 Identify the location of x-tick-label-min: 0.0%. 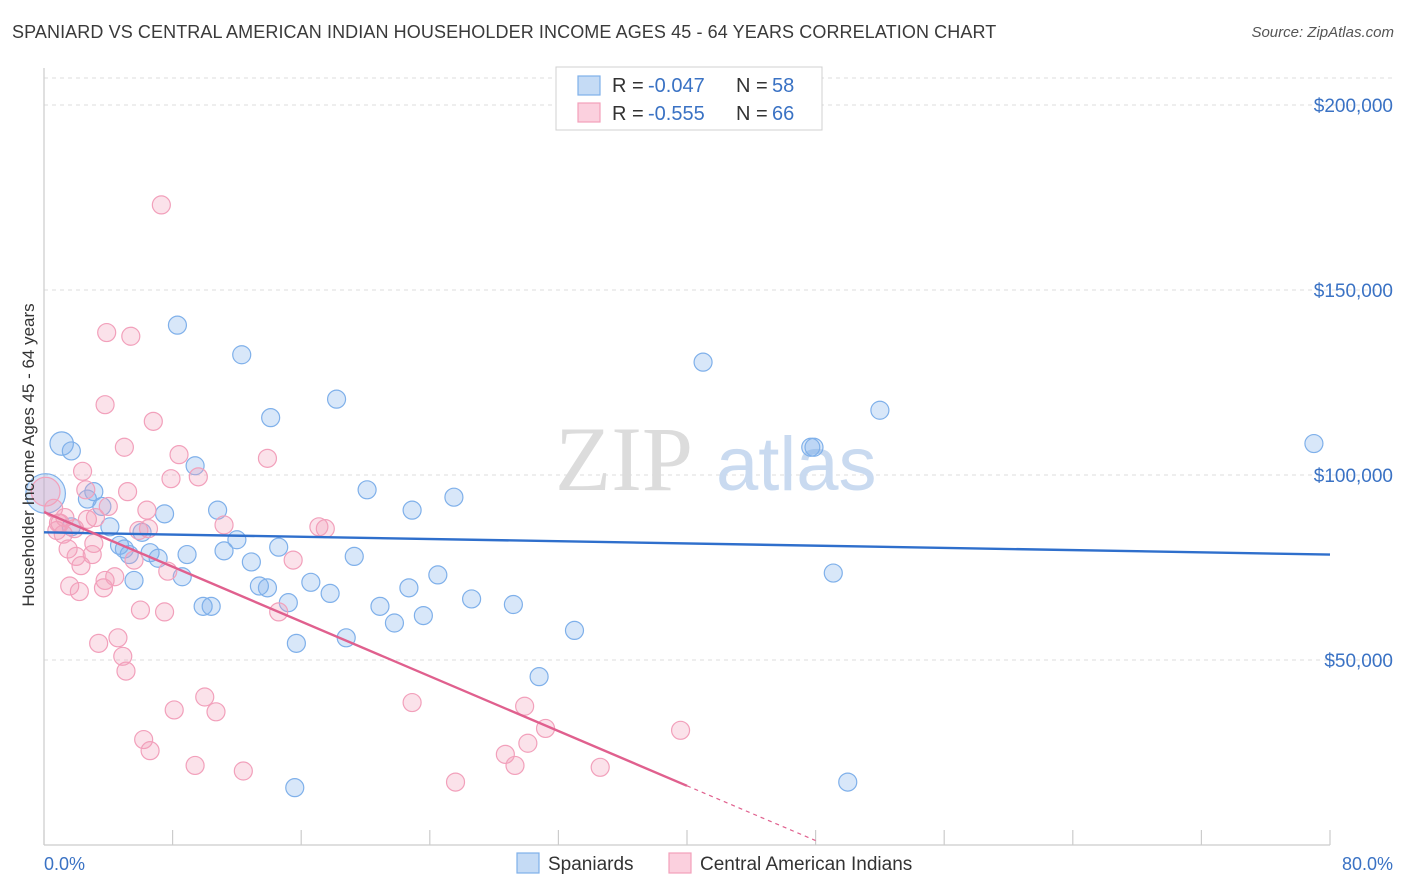
(64, 864).